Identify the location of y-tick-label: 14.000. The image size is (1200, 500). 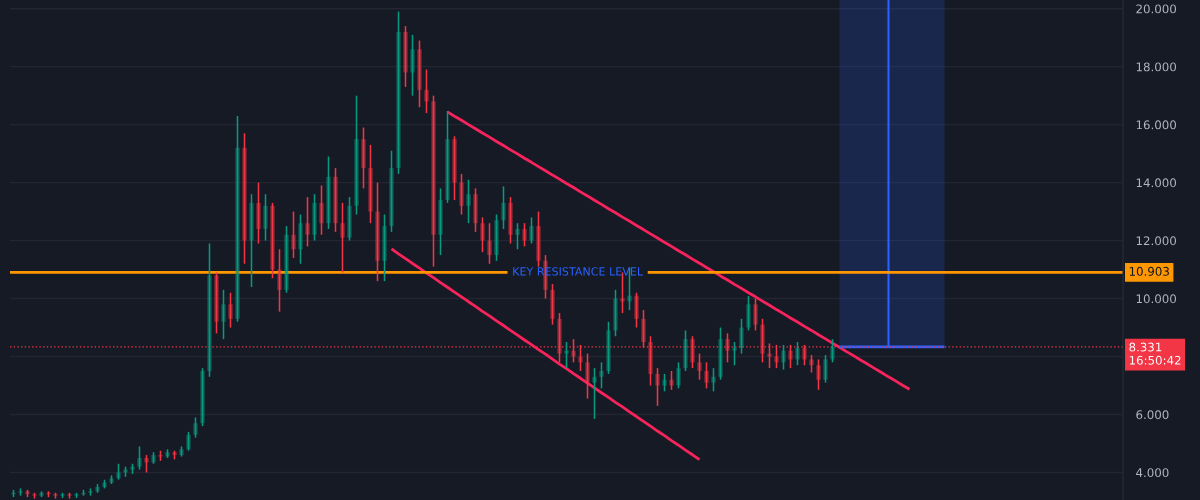
(1156, 183).